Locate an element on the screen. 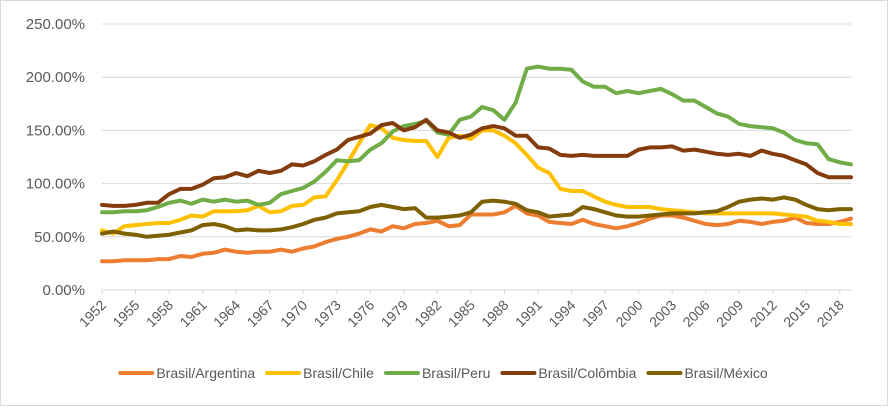  series-line-brasil-argentina is located at coordinates (476, 233).